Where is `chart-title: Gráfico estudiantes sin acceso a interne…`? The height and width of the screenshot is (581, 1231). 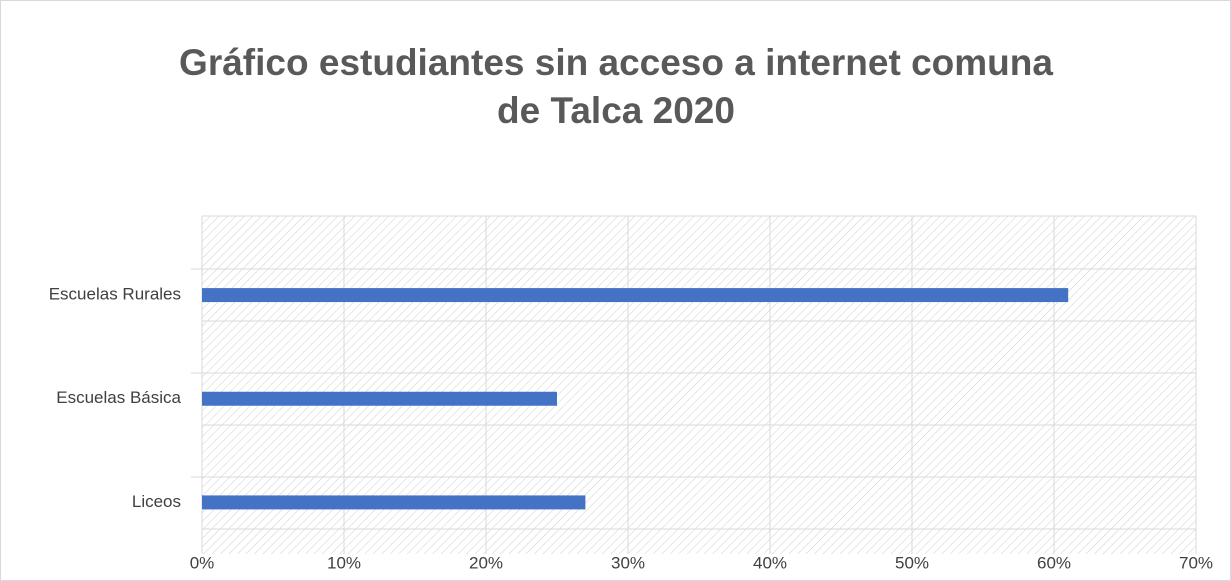 chart-title: Gráfico estudiantes sin acceso a interne… is located at coordinates (616, 86).